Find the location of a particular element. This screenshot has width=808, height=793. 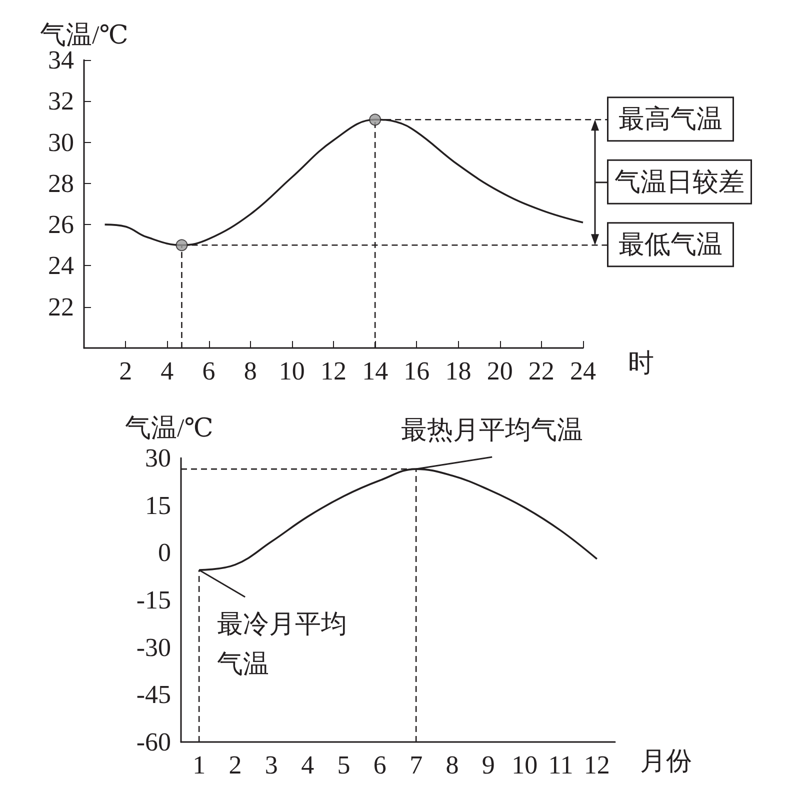

annotation: 最冷月平均气温 is located at coordinates (282, 644).